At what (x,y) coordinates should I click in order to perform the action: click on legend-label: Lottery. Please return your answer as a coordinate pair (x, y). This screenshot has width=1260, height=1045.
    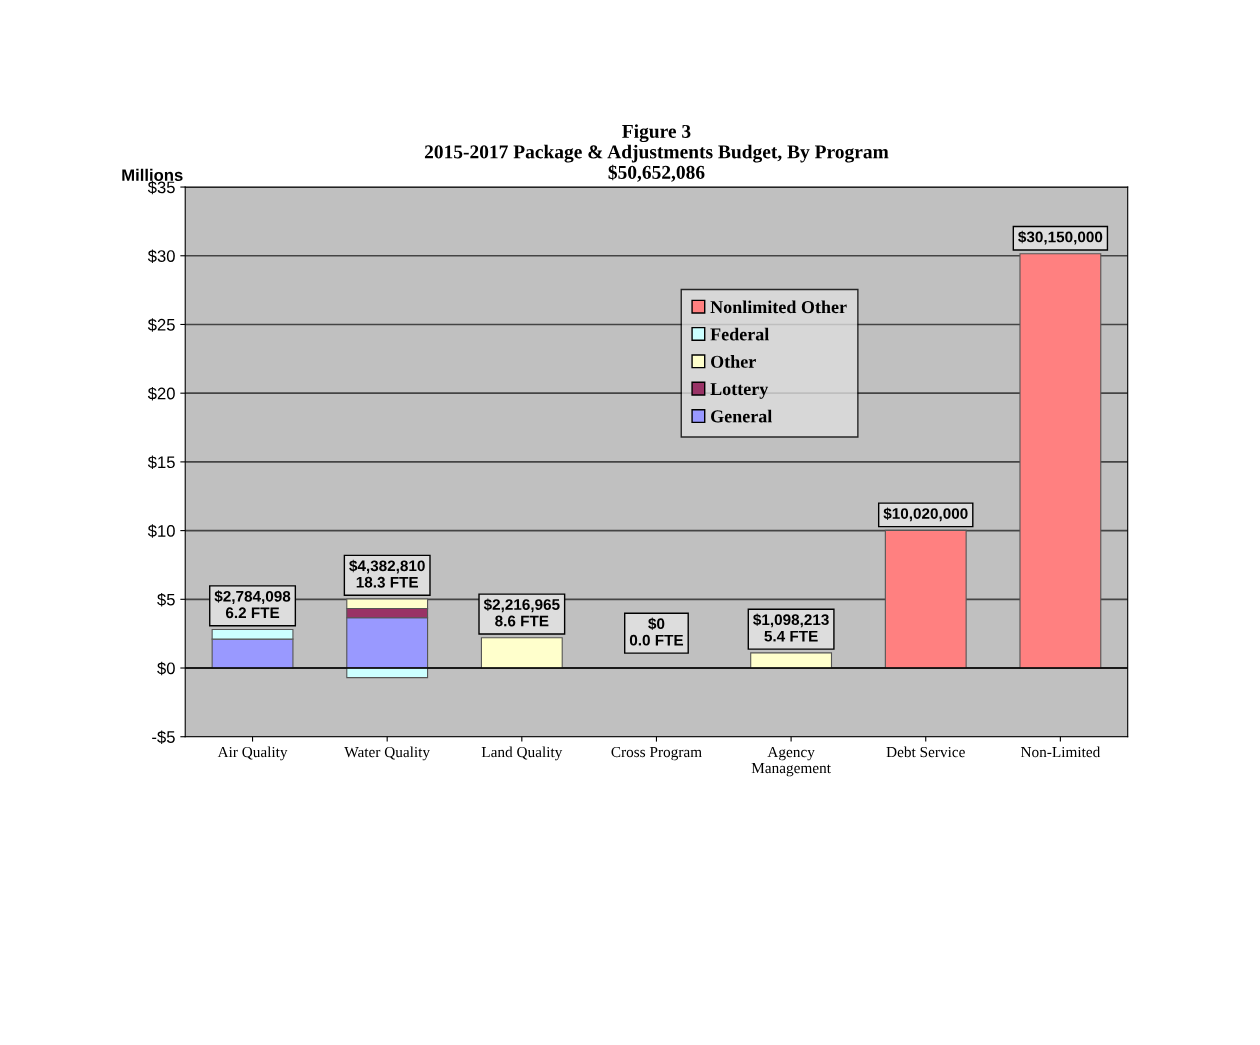
    Looking at the image, I should click on (739, 391).